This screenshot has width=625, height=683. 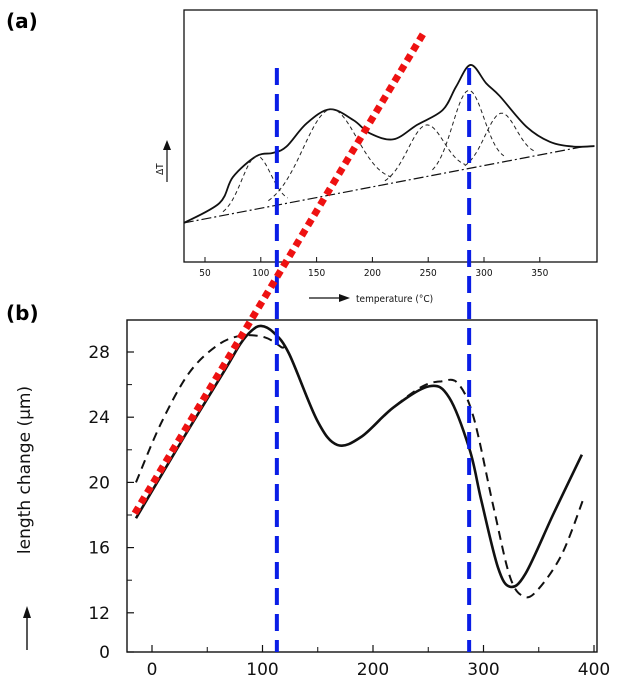 I want to click on arrow-right-icon, so click(x=344, y=298).